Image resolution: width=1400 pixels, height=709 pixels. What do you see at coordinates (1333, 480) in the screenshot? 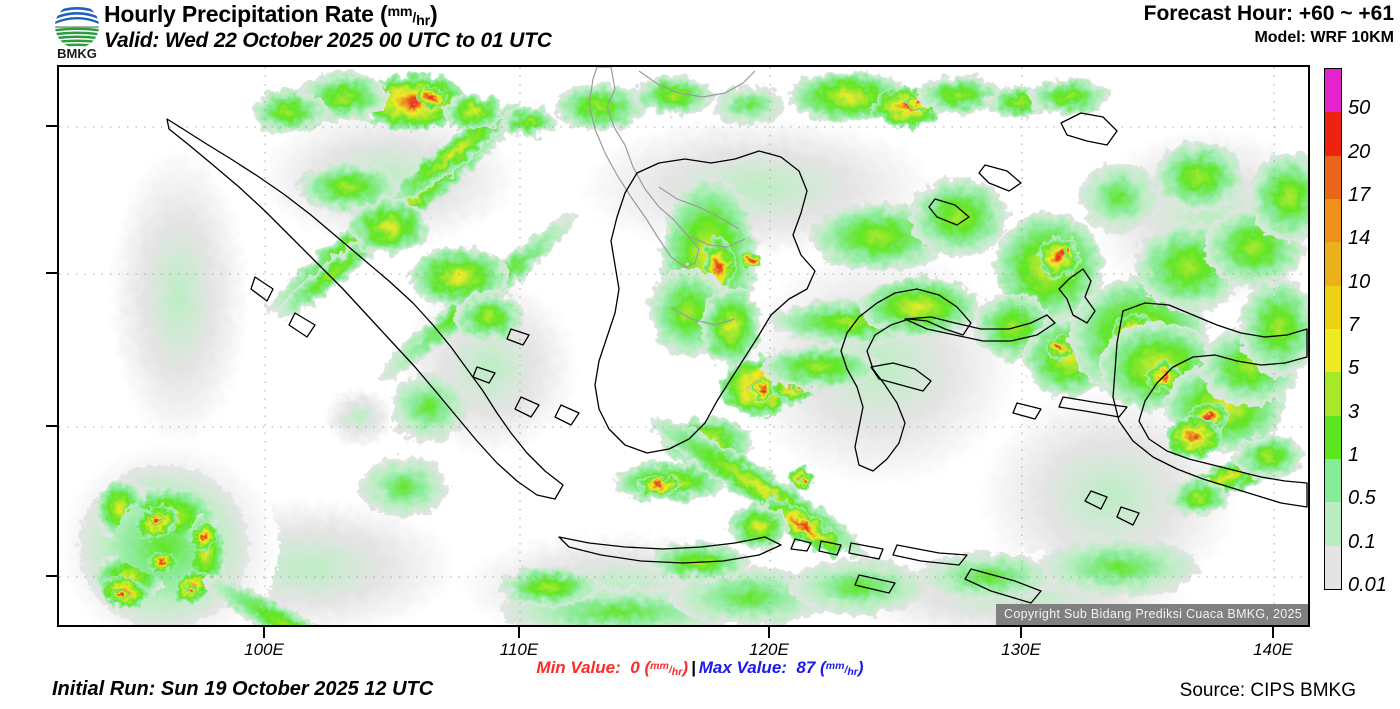
I see `colorbar-band-0.5` at bounding box center [1333, 480].